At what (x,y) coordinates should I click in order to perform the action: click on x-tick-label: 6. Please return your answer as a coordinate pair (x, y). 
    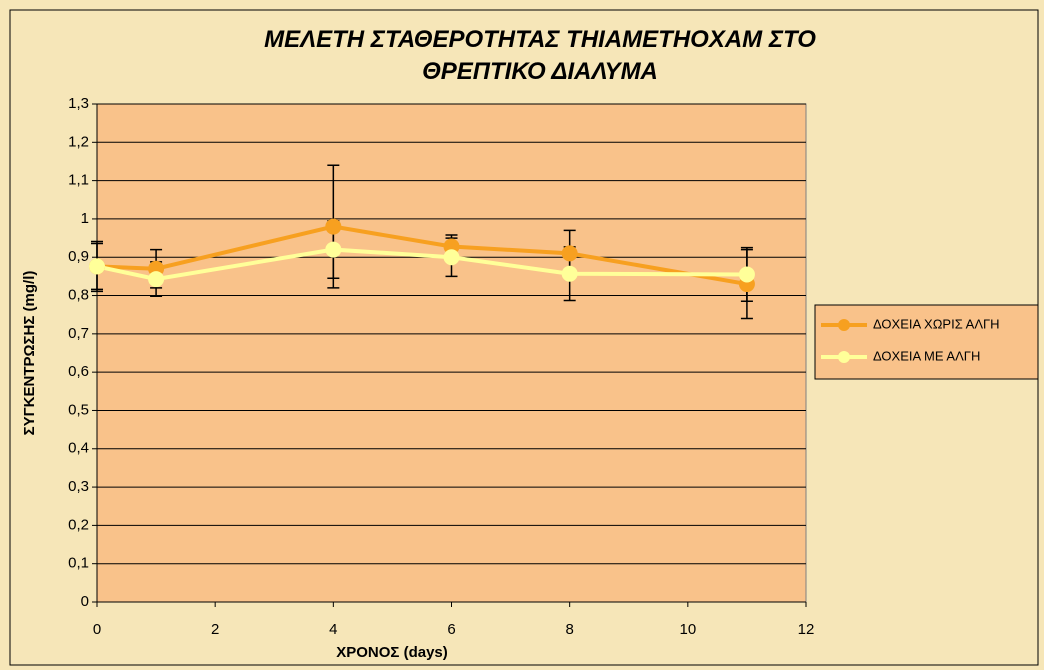
    Looking at the image, I should click on (451, 629).